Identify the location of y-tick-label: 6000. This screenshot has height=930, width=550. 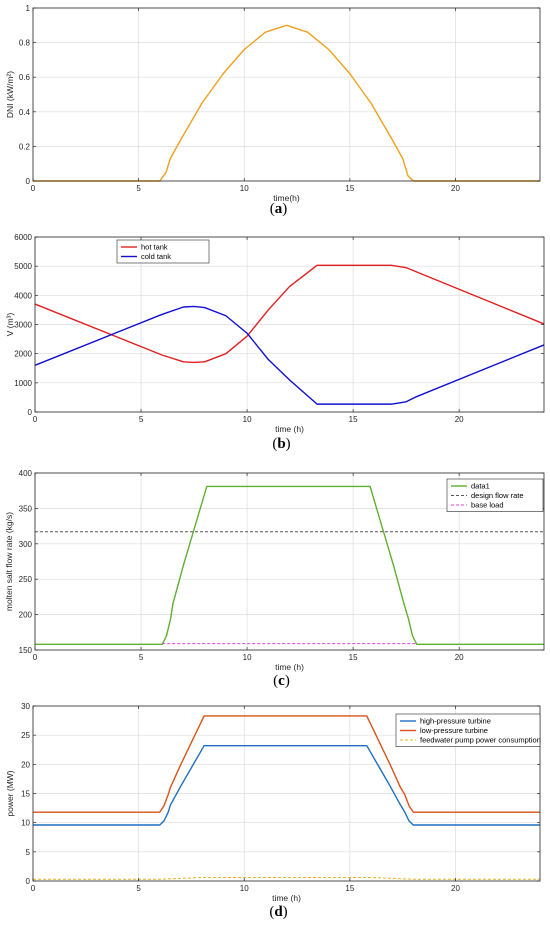
(23, 237).